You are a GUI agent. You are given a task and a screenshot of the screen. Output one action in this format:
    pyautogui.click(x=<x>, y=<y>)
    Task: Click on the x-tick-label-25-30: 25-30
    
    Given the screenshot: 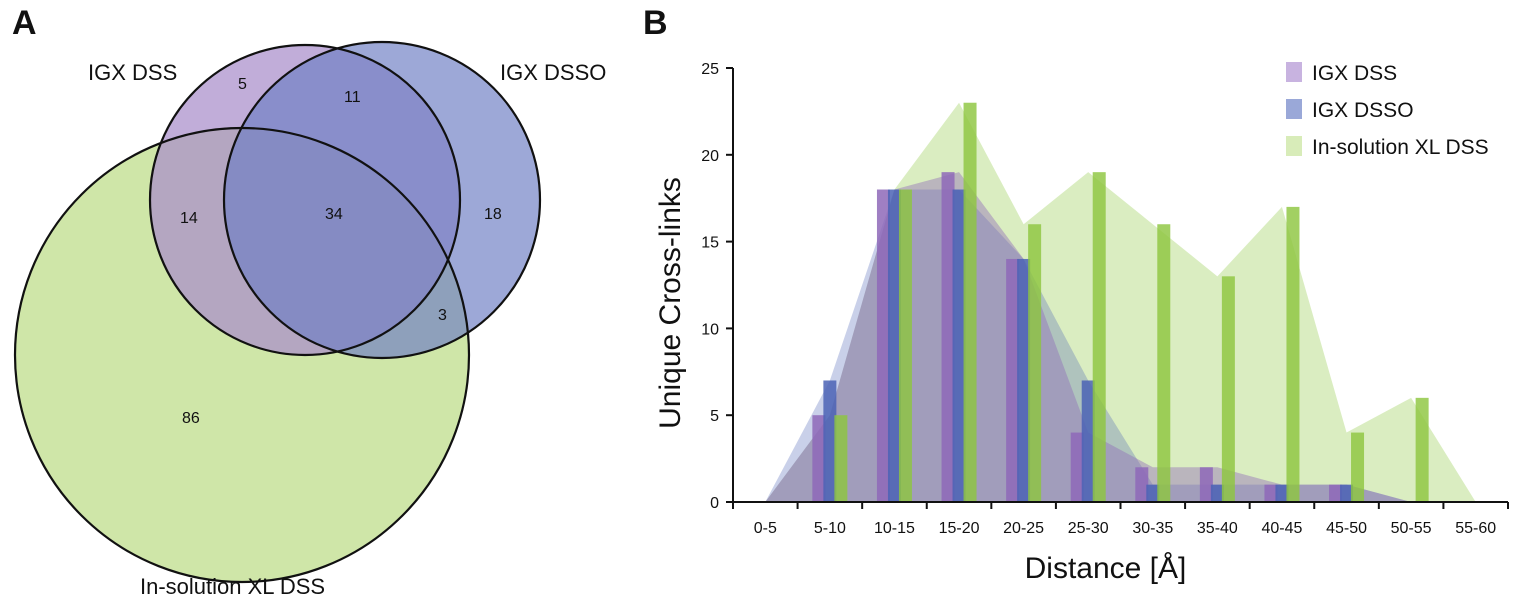 What is the action you would take?
    pyautogui.click(x=1088, y=528)
    